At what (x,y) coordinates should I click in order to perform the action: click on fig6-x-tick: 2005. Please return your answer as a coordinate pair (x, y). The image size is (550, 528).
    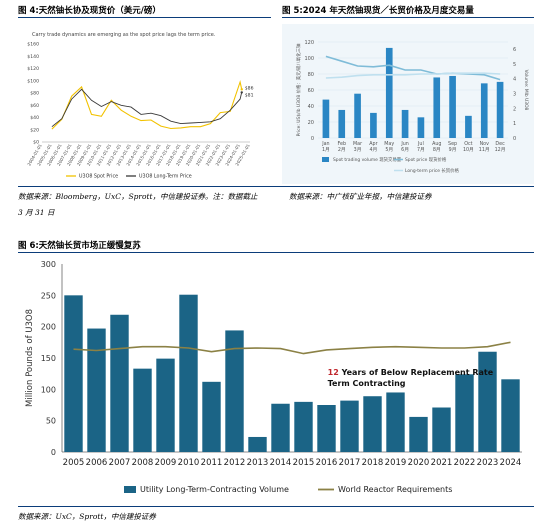
    Looking at the image, I should click on (74, 463).